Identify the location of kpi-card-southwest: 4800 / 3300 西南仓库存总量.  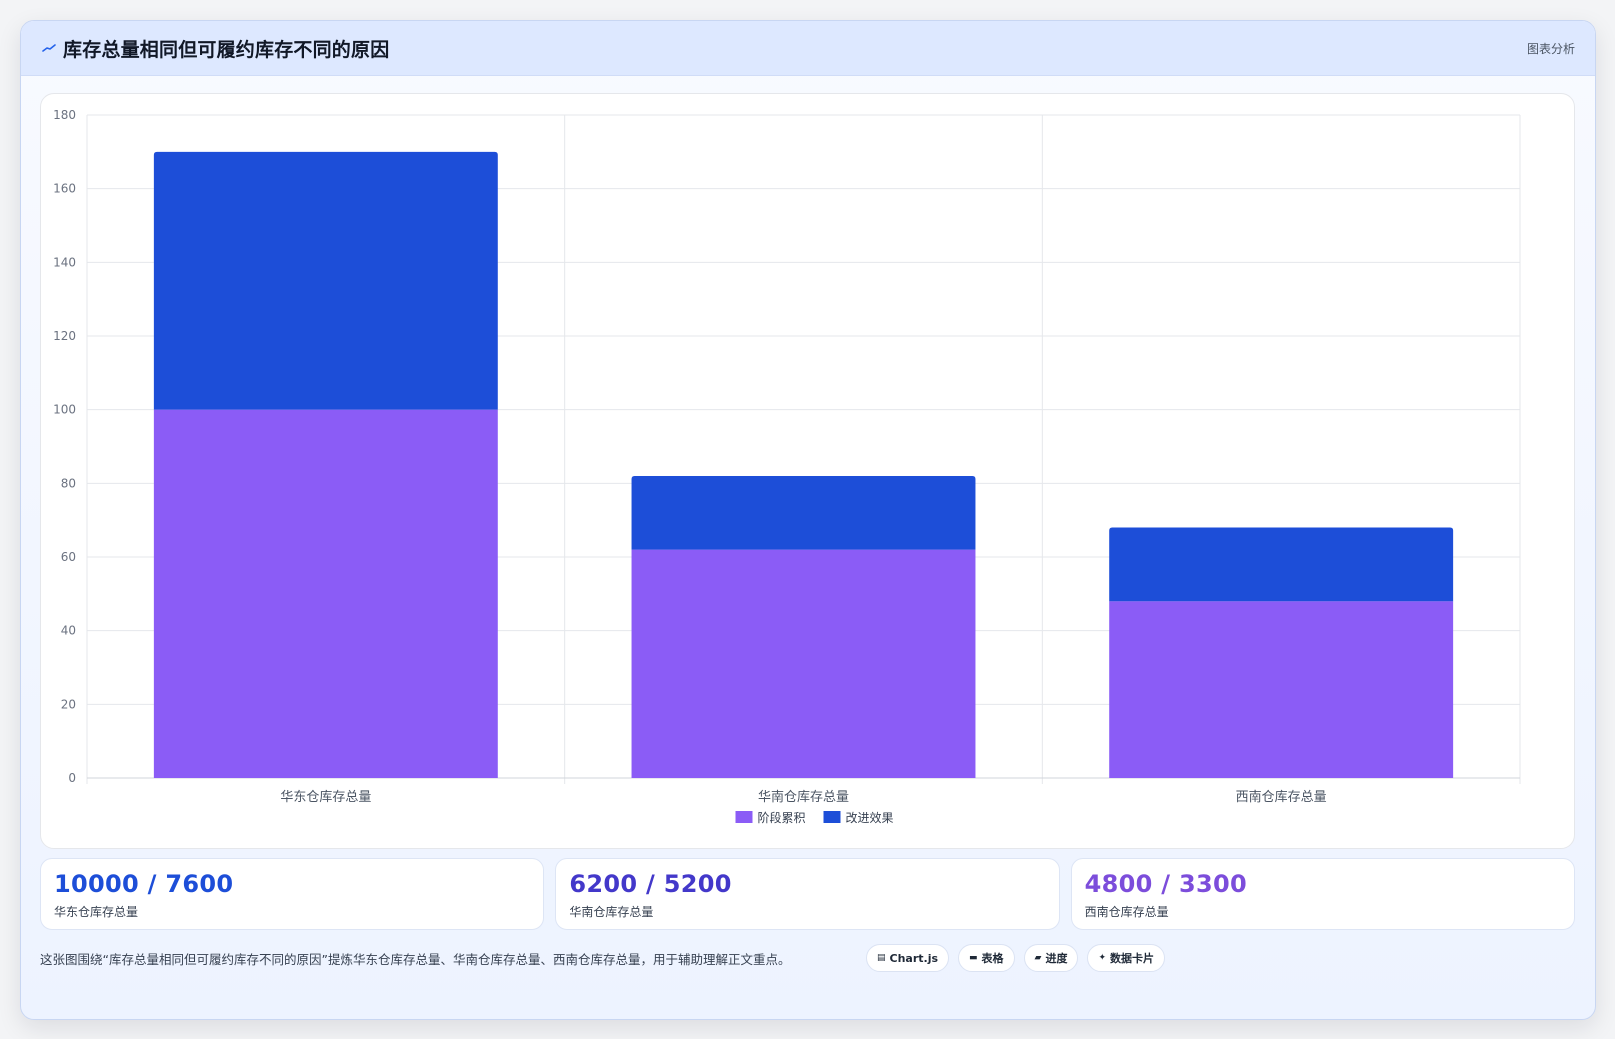
(1322, 894).